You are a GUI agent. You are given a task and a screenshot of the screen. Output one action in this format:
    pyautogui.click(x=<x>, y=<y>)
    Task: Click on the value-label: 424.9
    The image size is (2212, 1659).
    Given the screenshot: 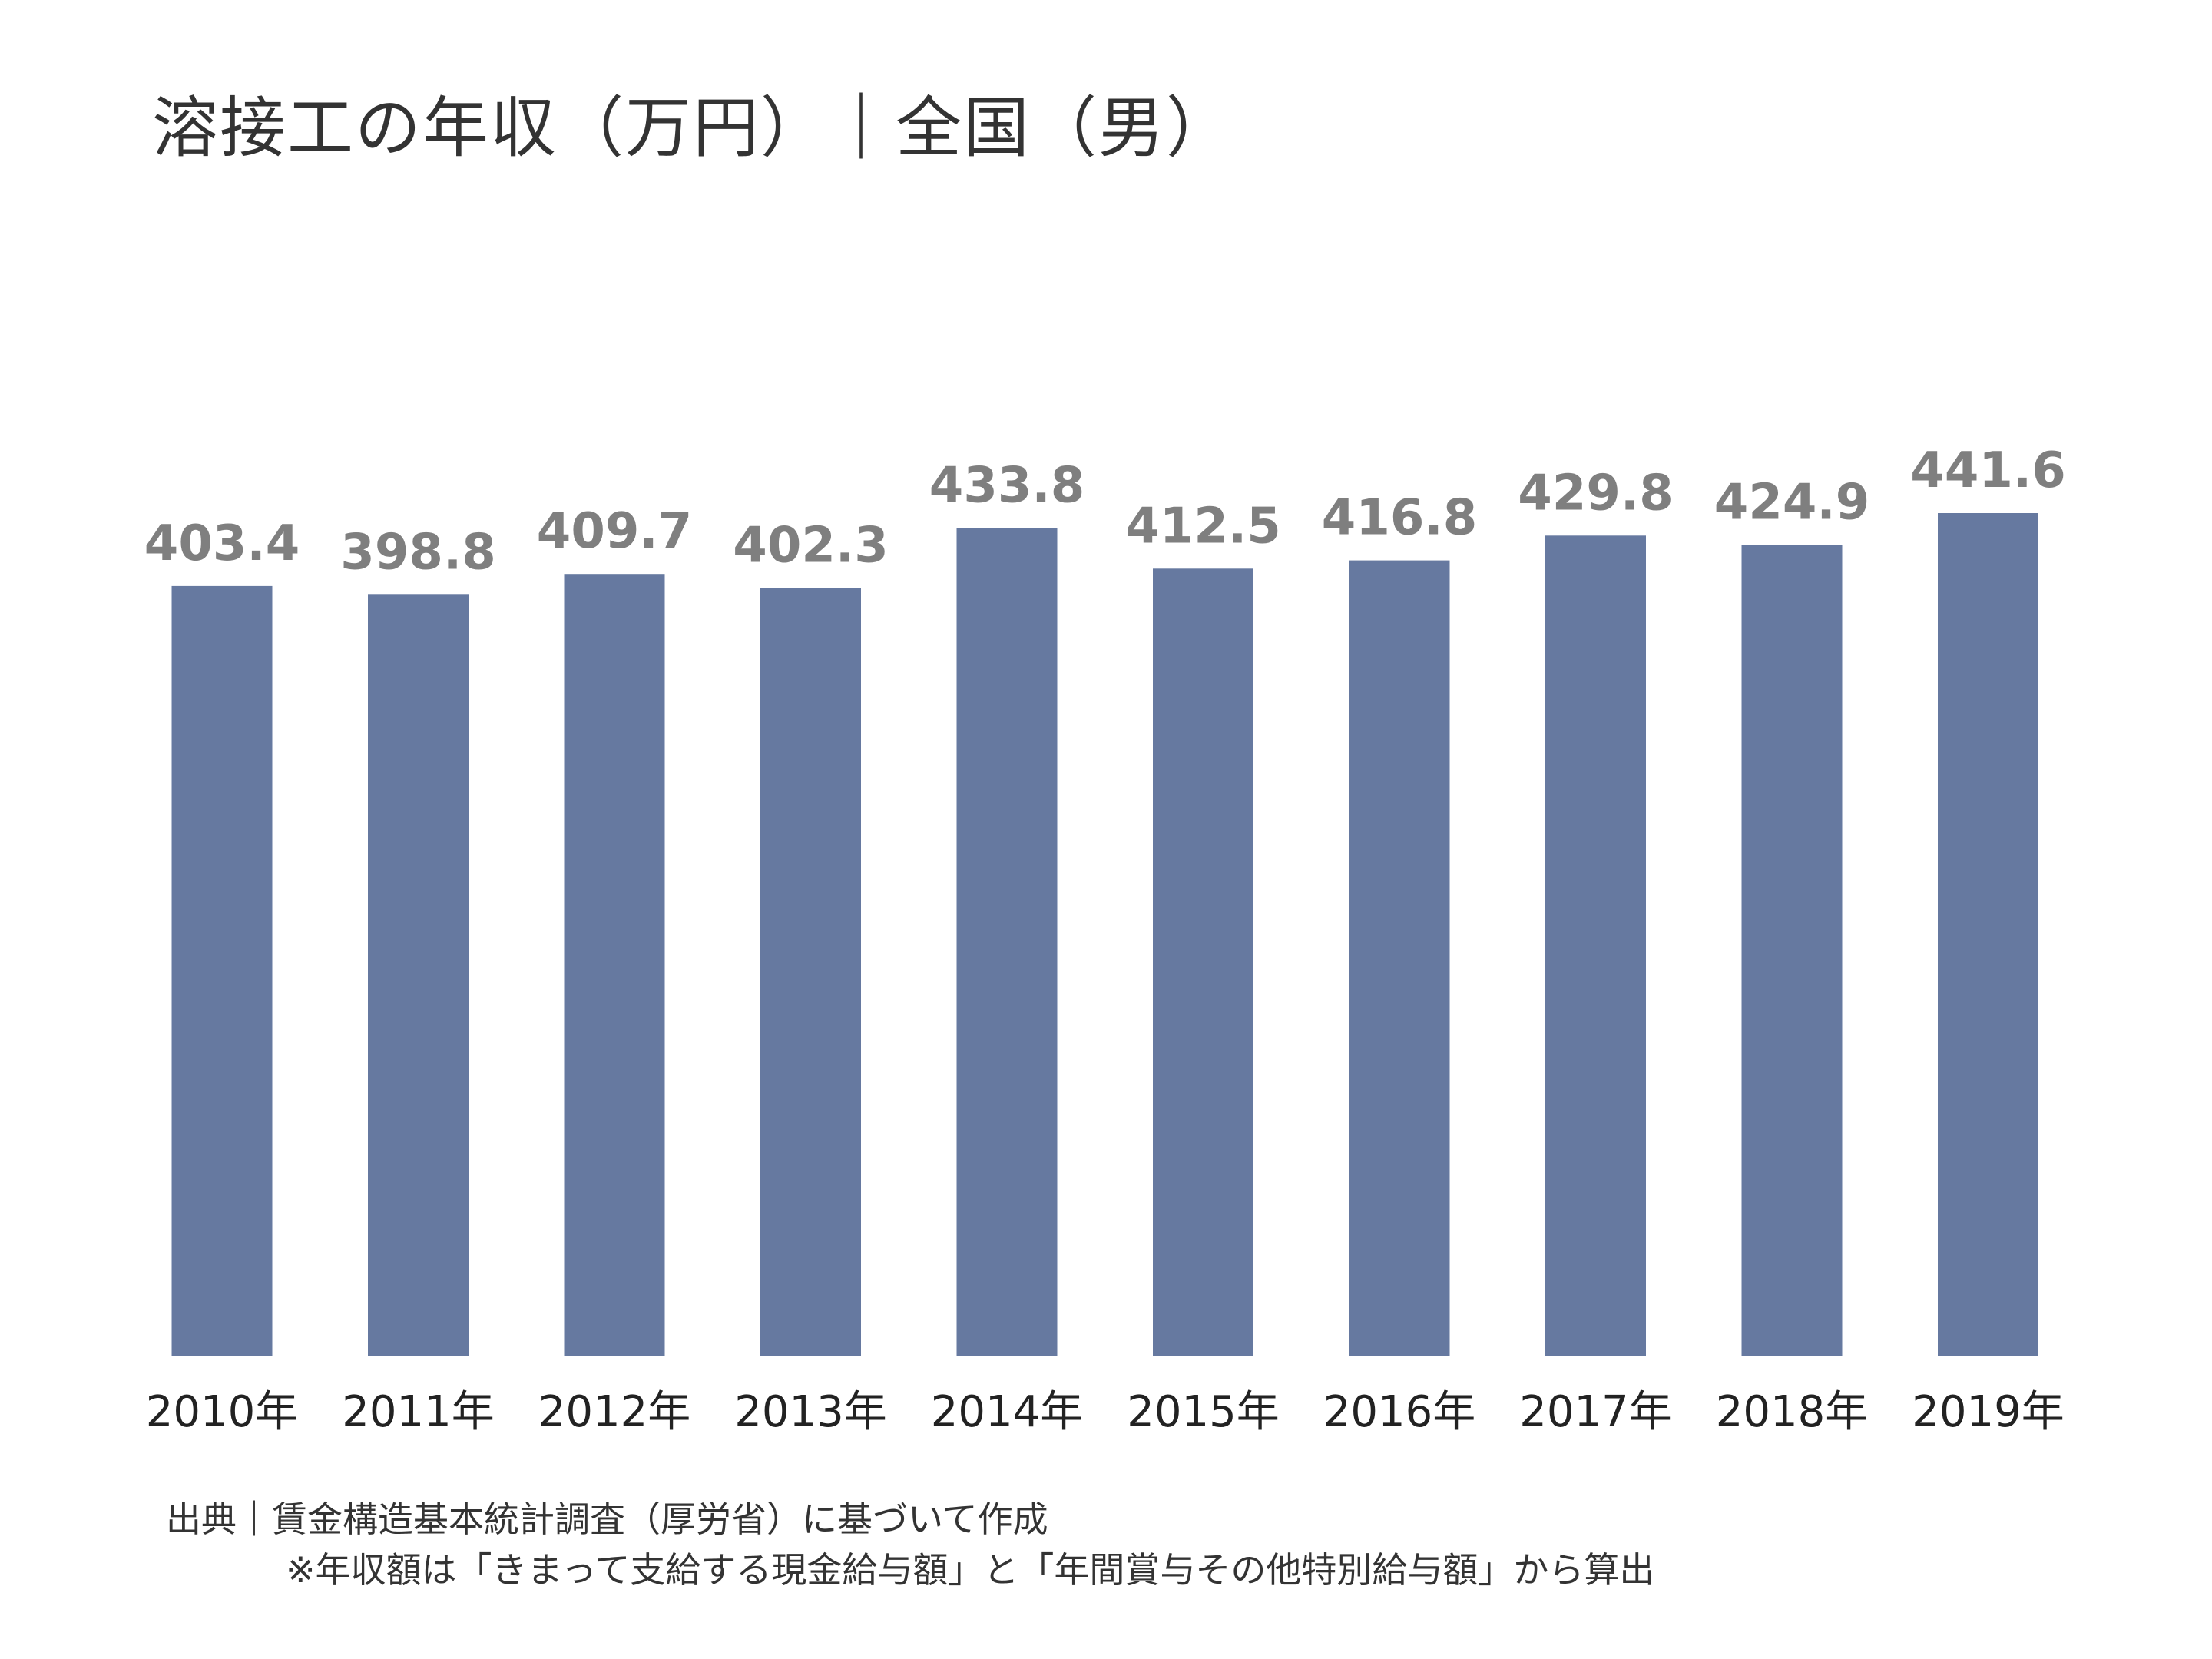 What is the action you would take?
    pyautogui.click(x=1791, y=503)
    